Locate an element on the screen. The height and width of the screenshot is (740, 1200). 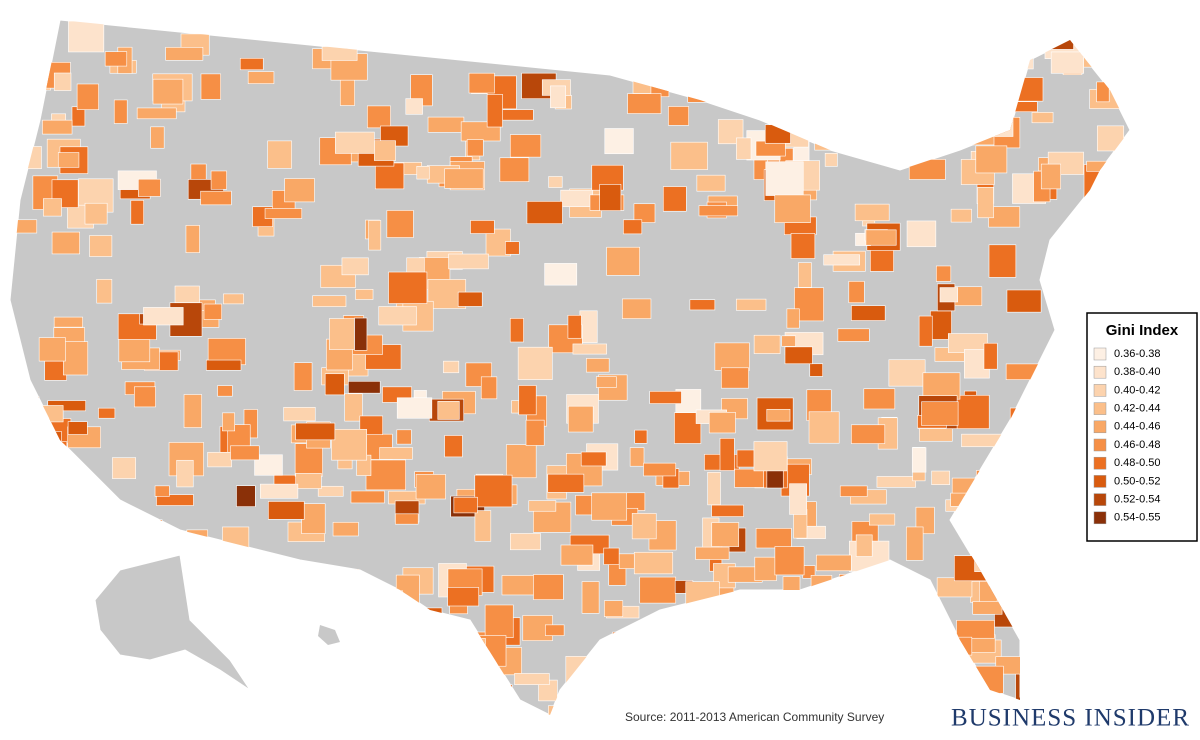
legend-label: 0.36-0.38 is located at coordinates (1137, 354).